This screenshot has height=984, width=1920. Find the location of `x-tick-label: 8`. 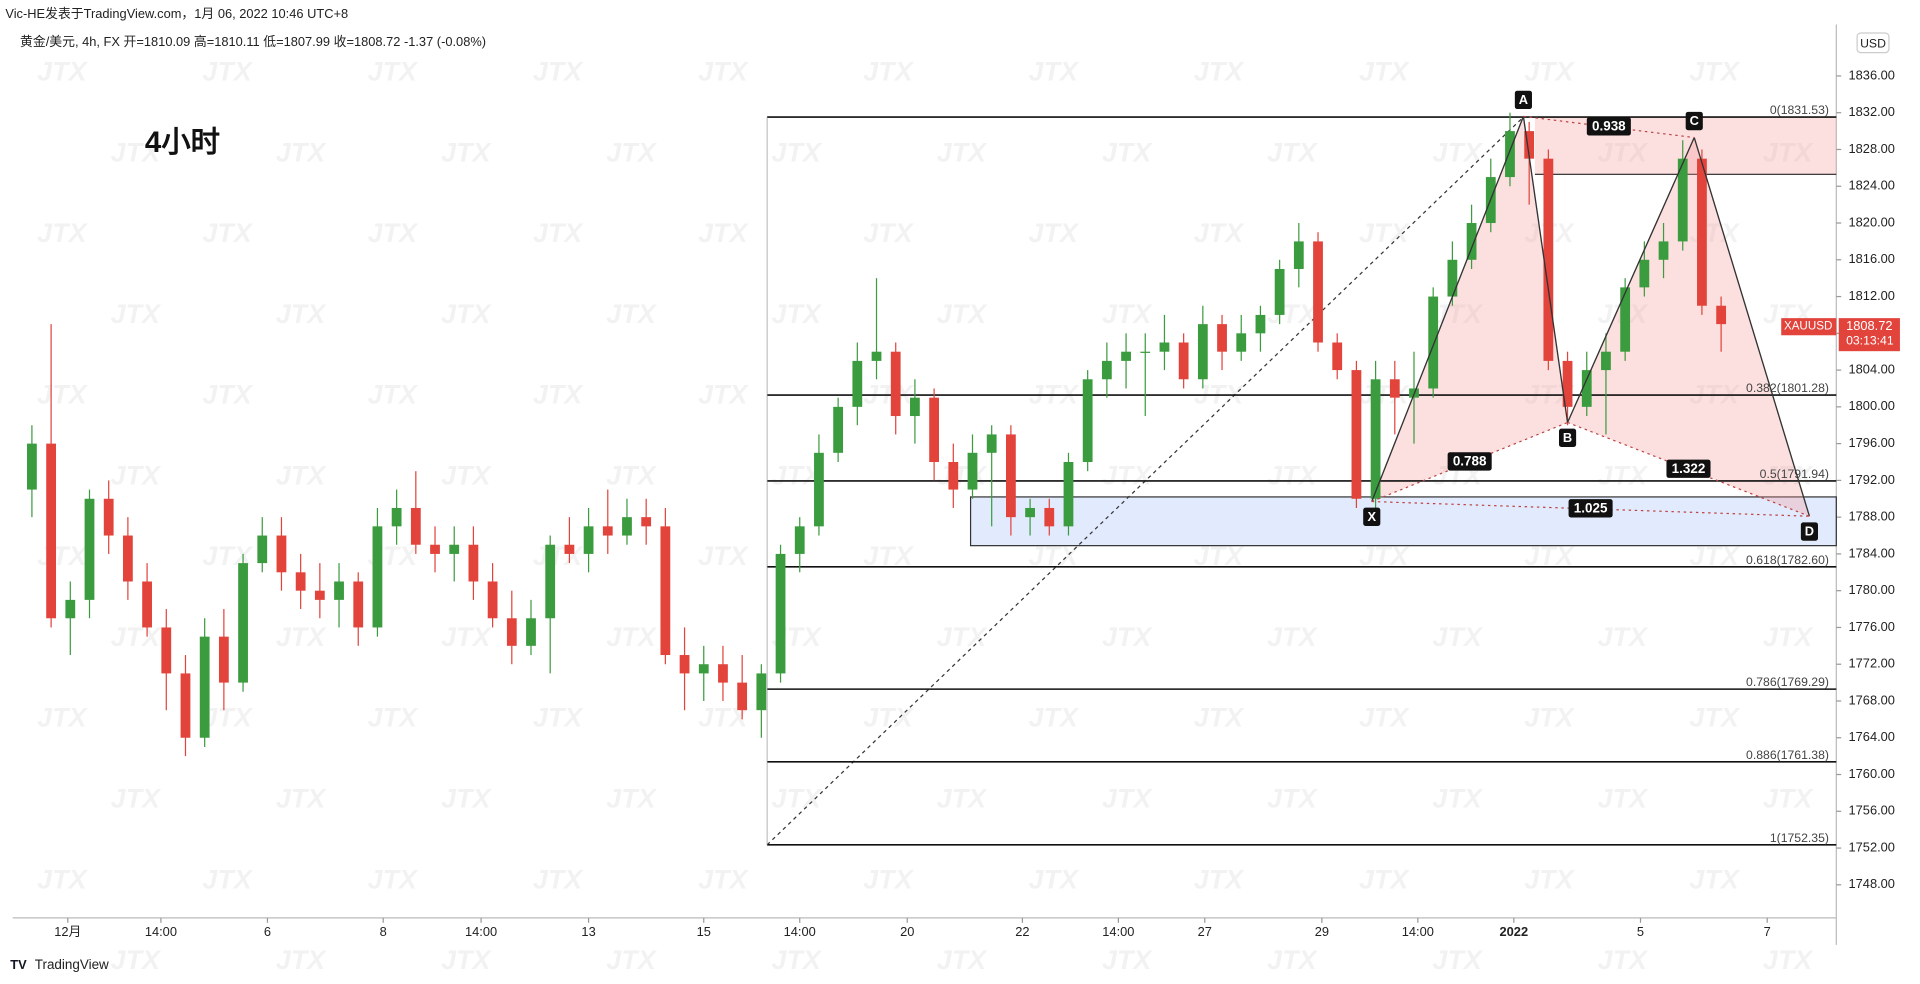

x-tick-label: 8 is located at coordinates (383, 931).